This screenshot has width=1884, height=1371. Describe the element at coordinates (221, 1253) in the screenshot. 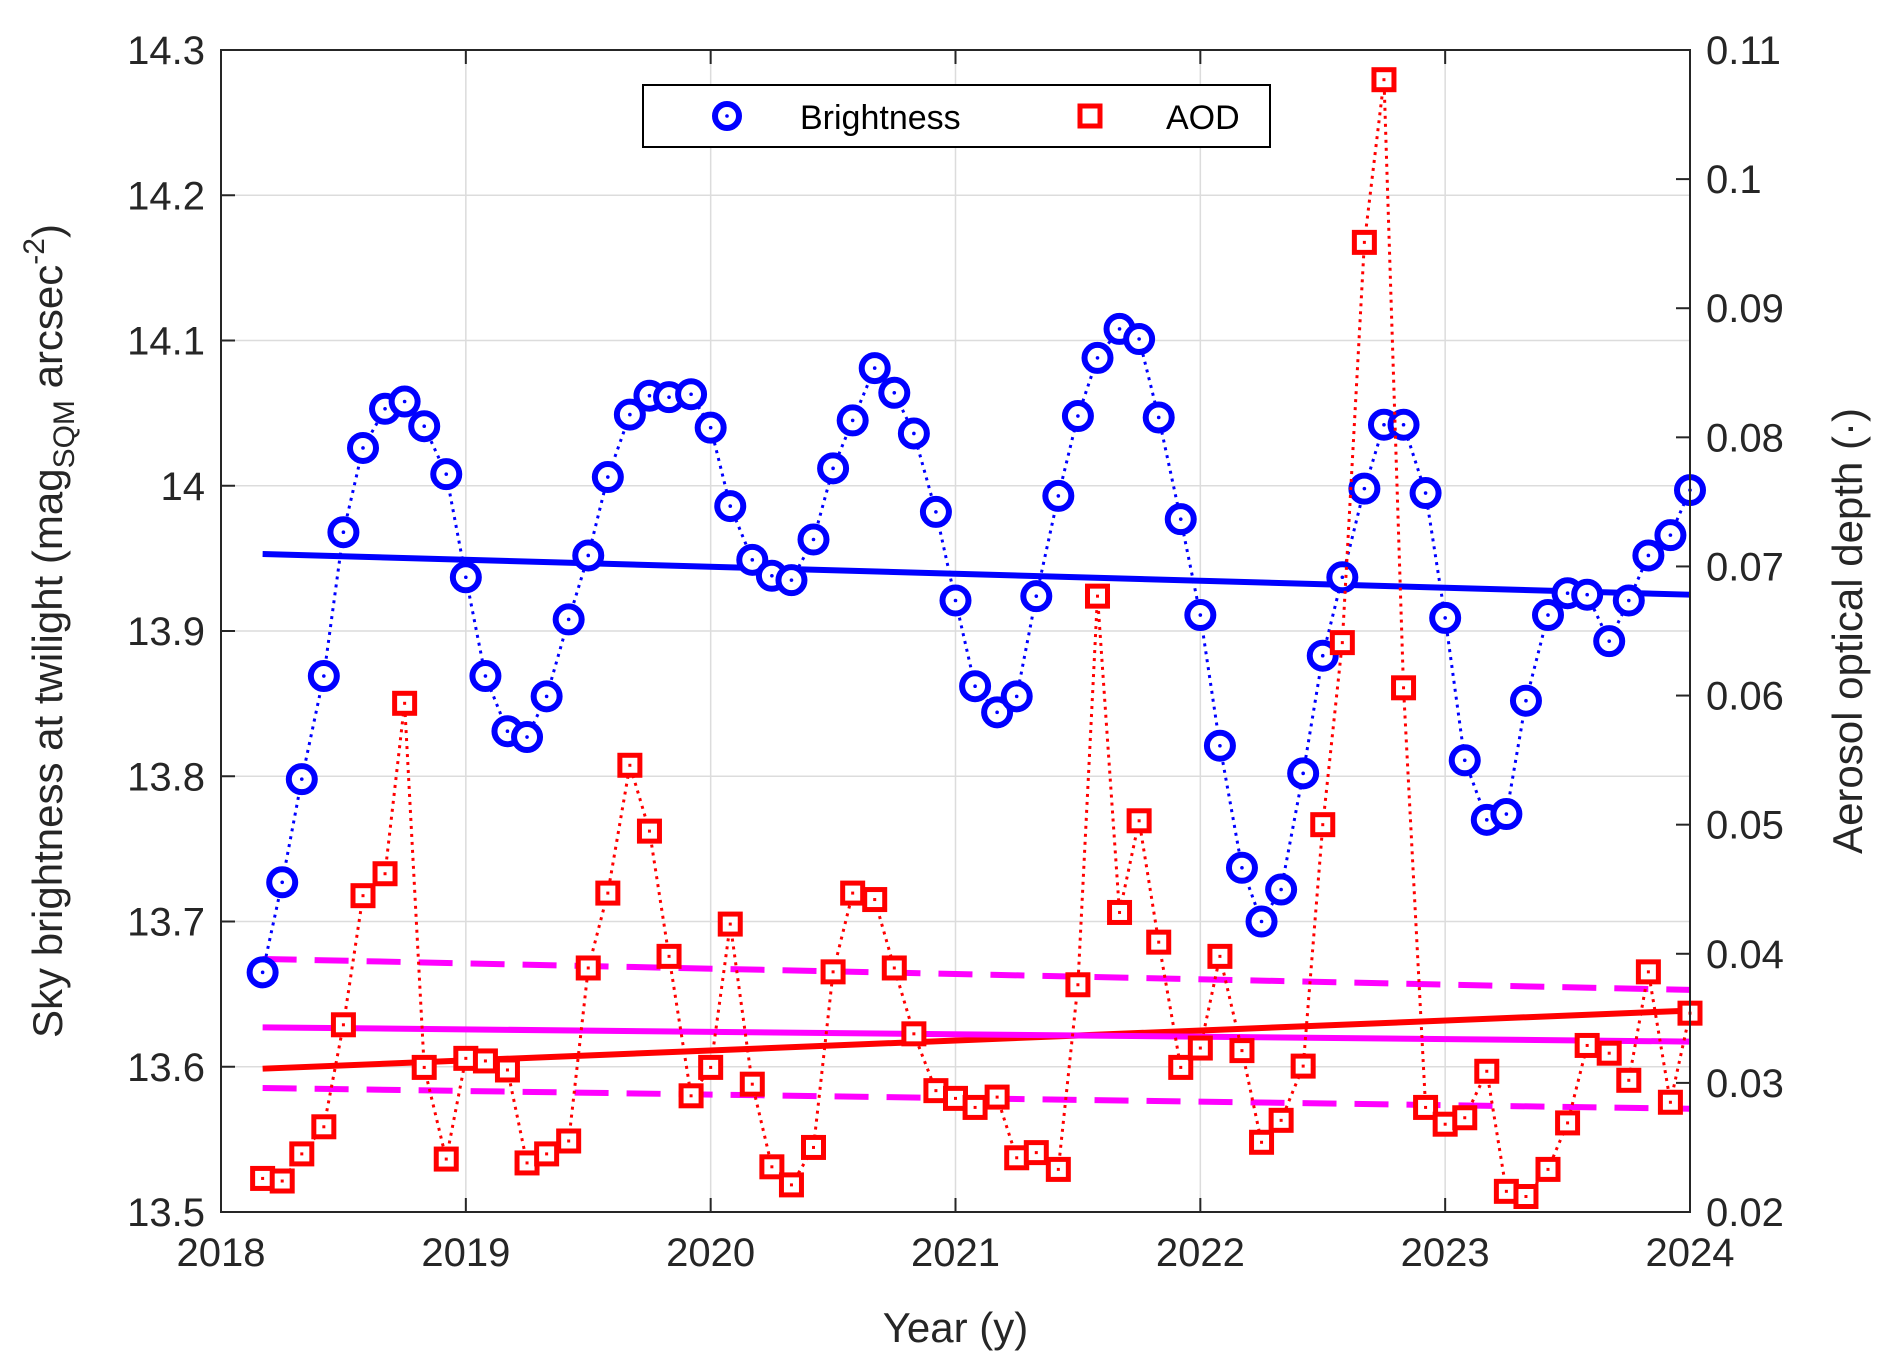

I see `x-tick-label: 2018` at that location.